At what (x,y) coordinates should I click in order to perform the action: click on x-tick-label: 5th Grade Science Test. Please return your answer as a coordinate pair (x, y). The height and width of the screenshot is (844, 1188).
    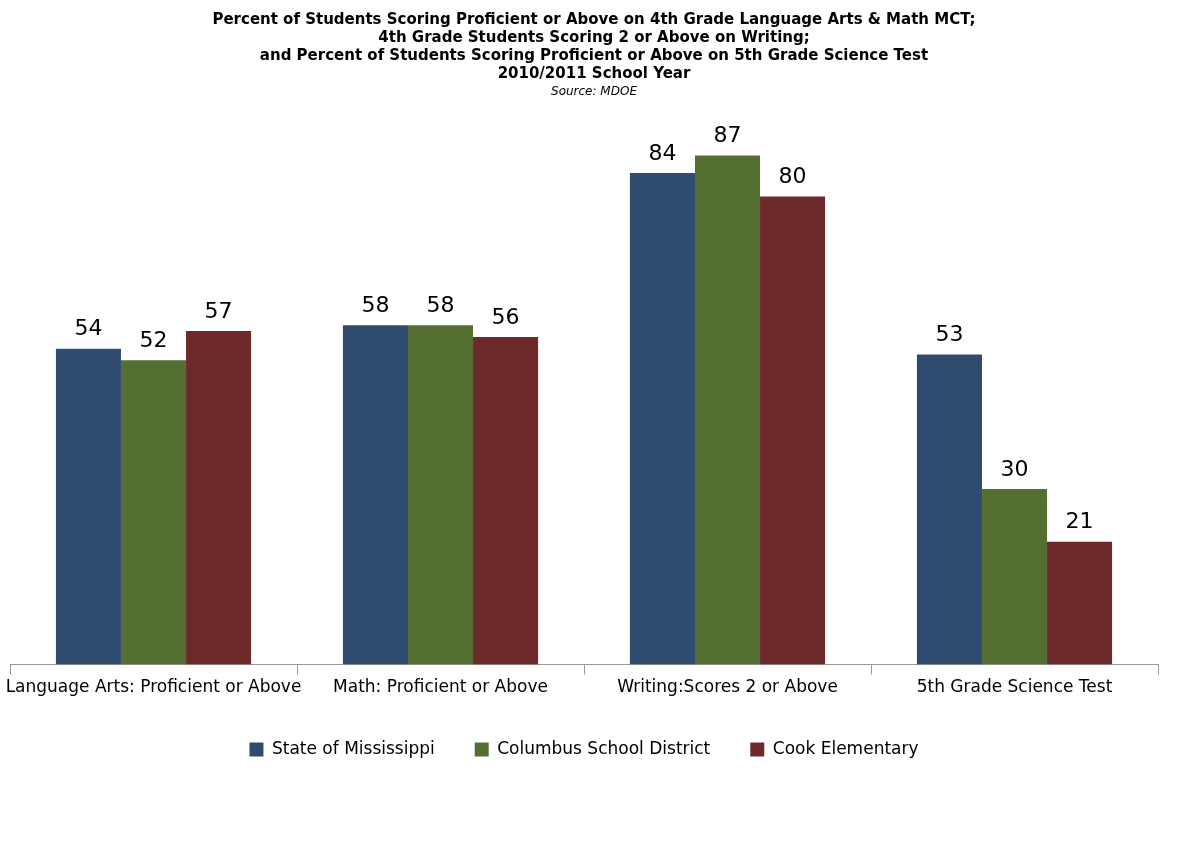
    Looking at the image, I should click on (1014, 686).